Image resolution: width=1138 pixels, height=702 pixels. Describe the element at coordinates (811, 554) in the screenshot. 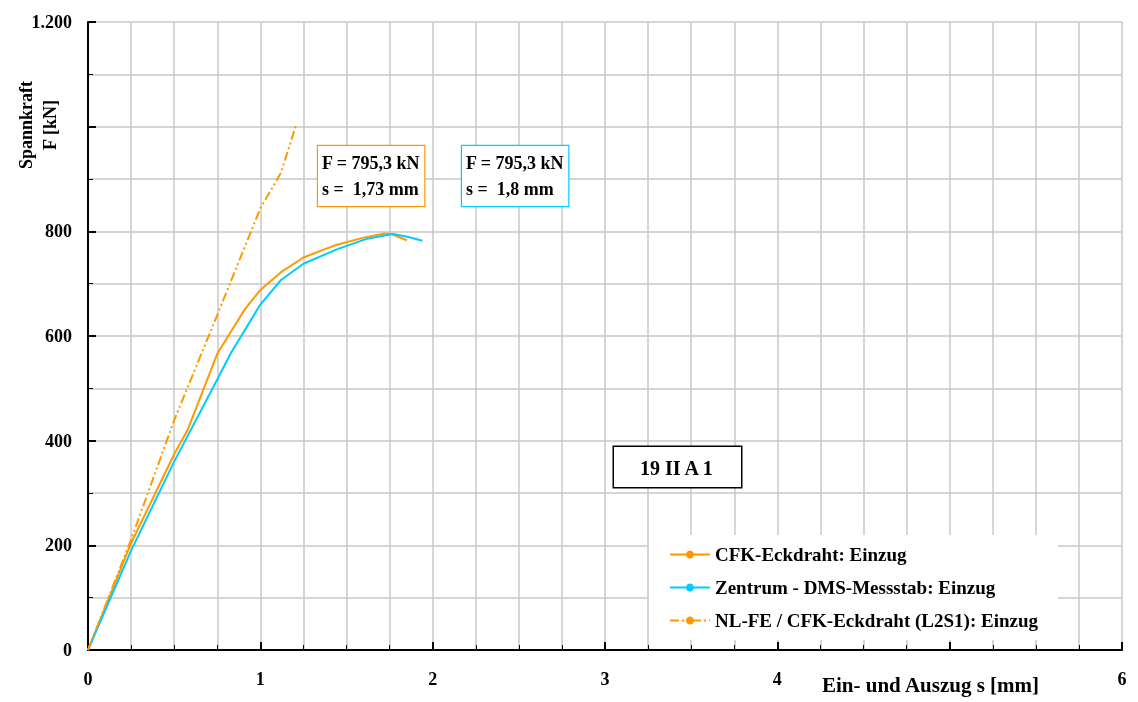

I see `legend-label: CFK-Eckdraht: Einzug` at that location.